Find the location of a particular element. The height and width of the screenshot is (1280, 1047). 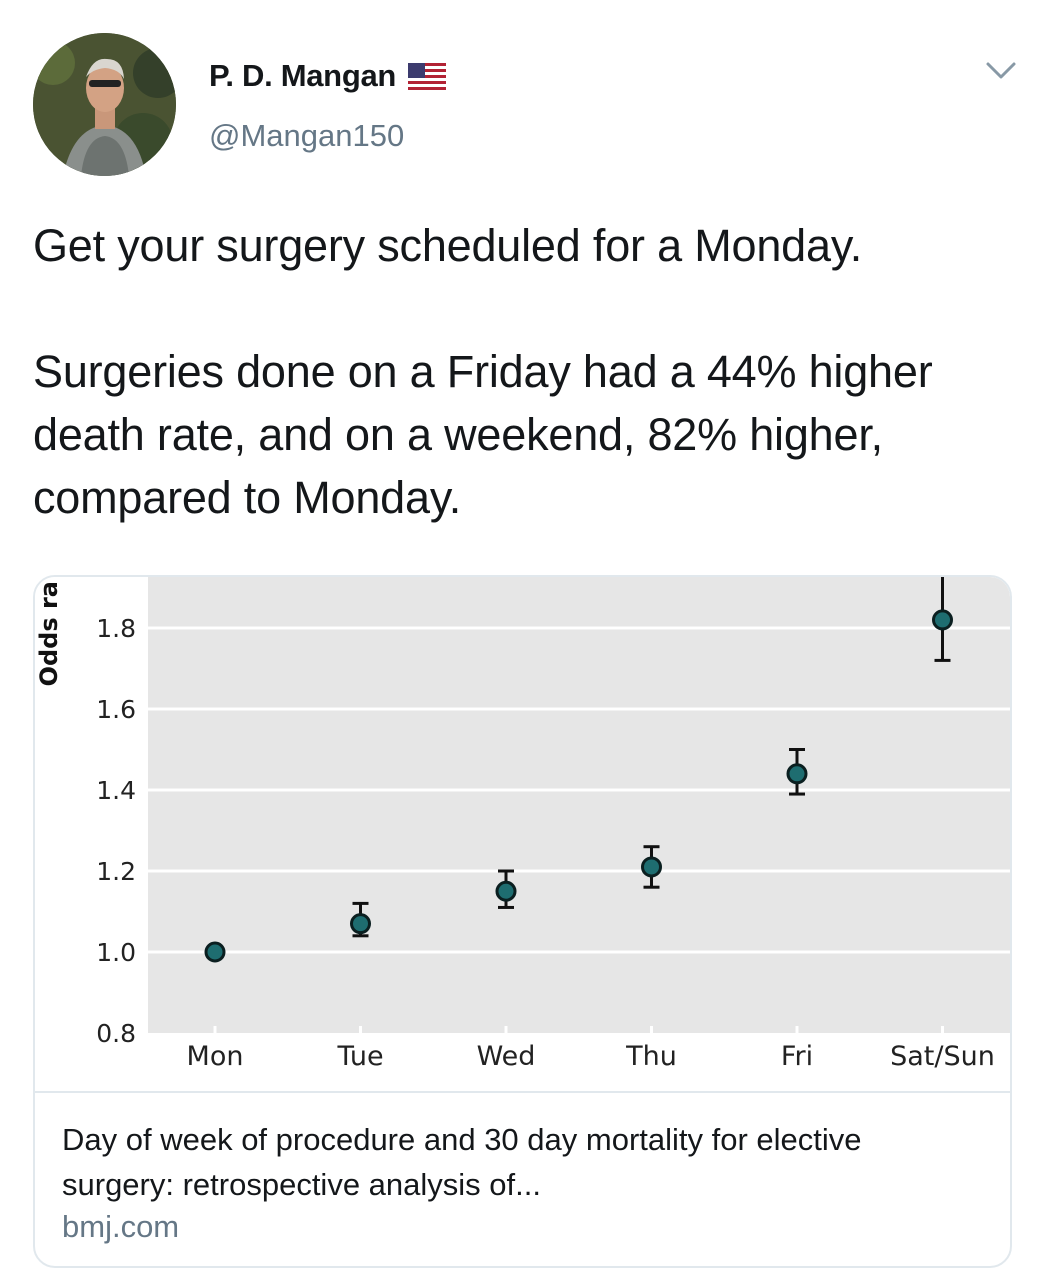

avatar is located at coordinates (104, 104).